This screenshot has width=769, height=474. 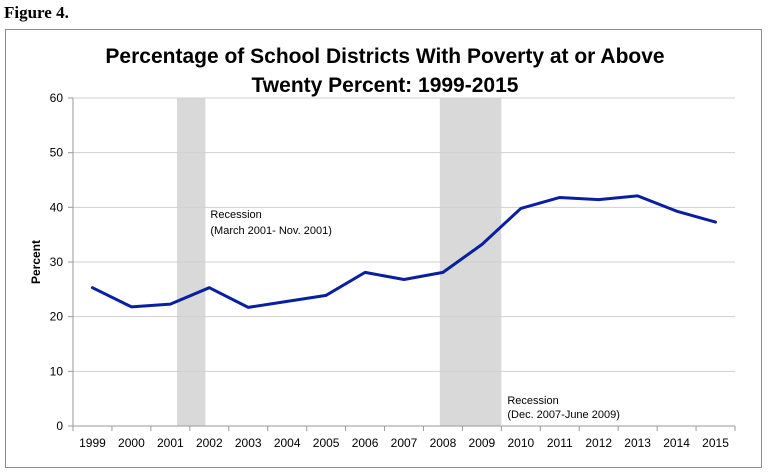 What do you see at coordinates (365, 443) in the screenshot?
I see `x-tick-label-2006: 2006` at bounding box center [365, 443].